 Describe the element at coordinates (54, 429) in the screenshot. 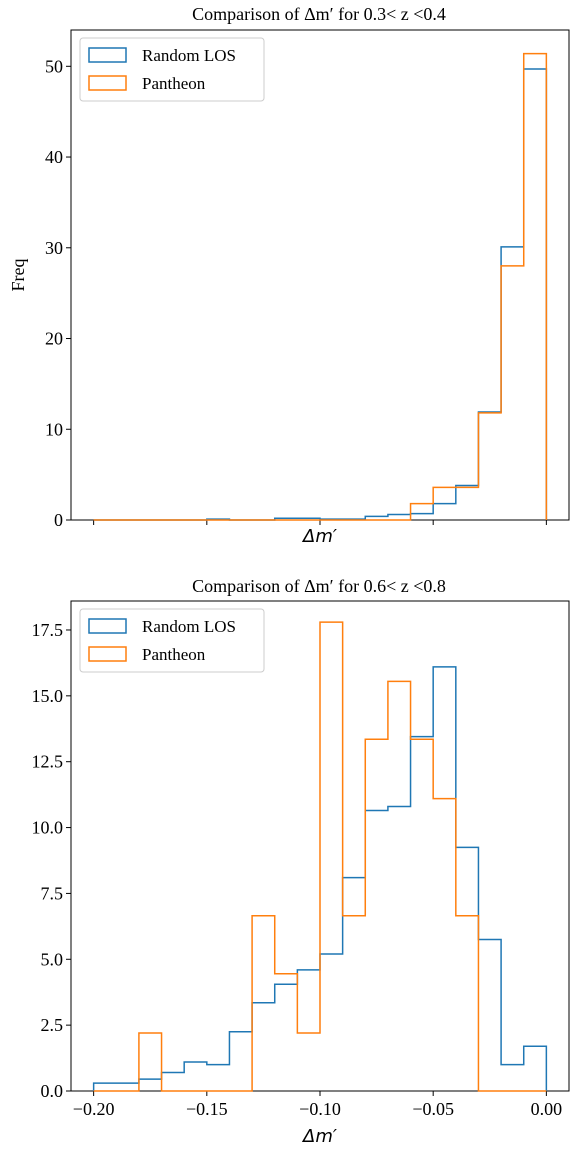

I see `y-tick-label: 10` at that location.